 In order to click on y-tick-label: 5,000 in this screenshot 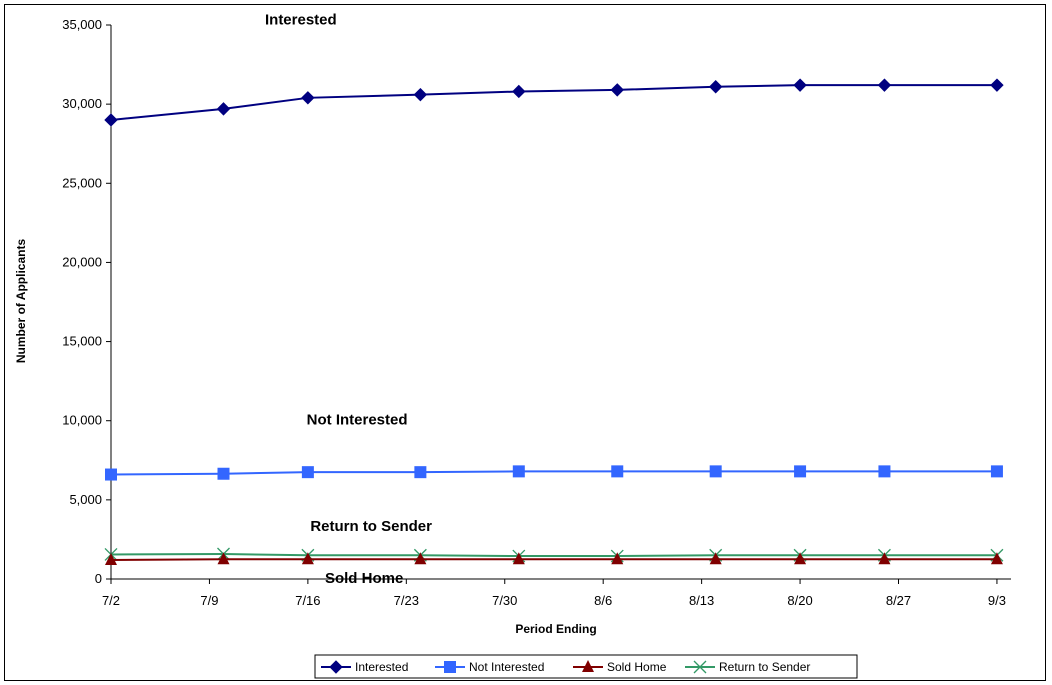, I will do `click(85, 499)`.